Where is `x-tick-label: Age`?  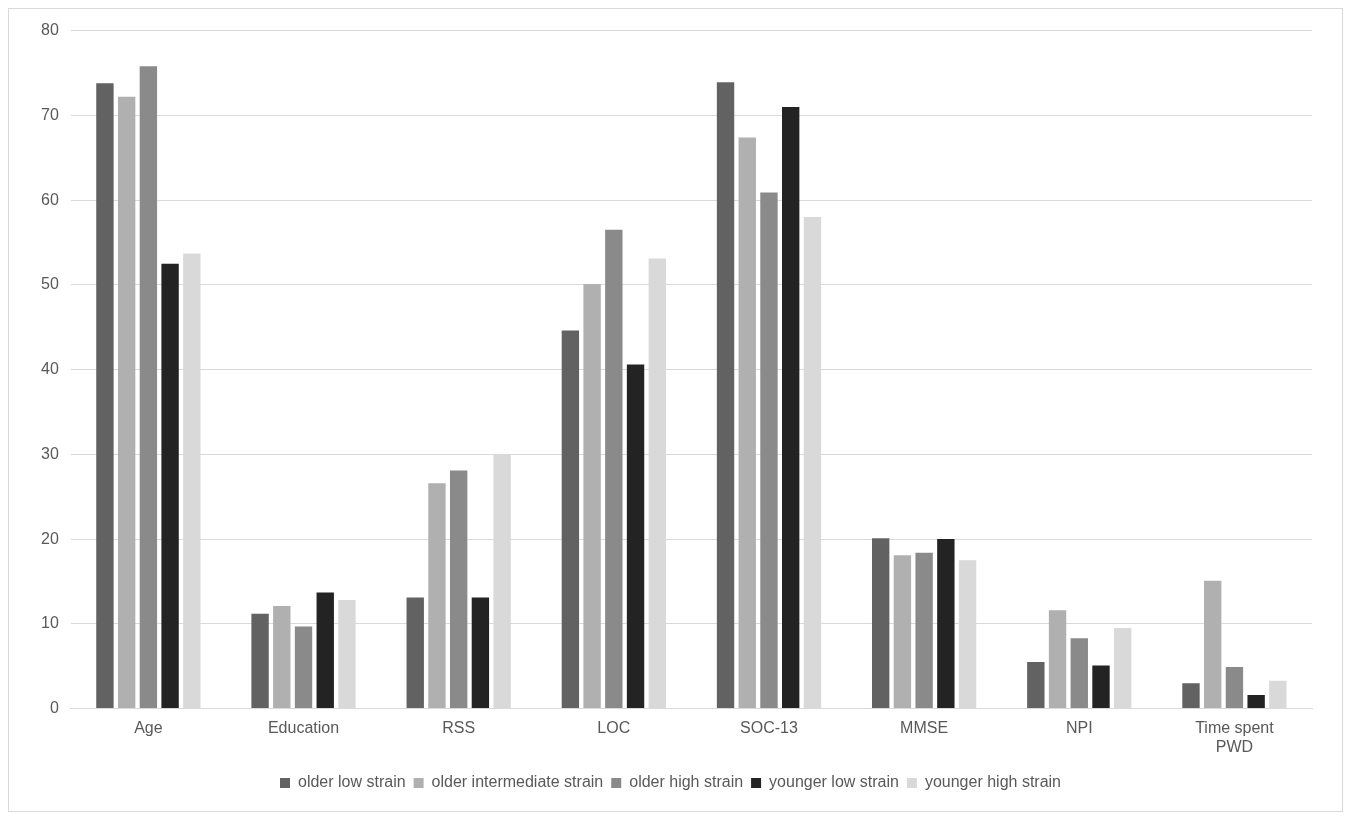 x-tick-label: Age is located at coordinates (148, 727).